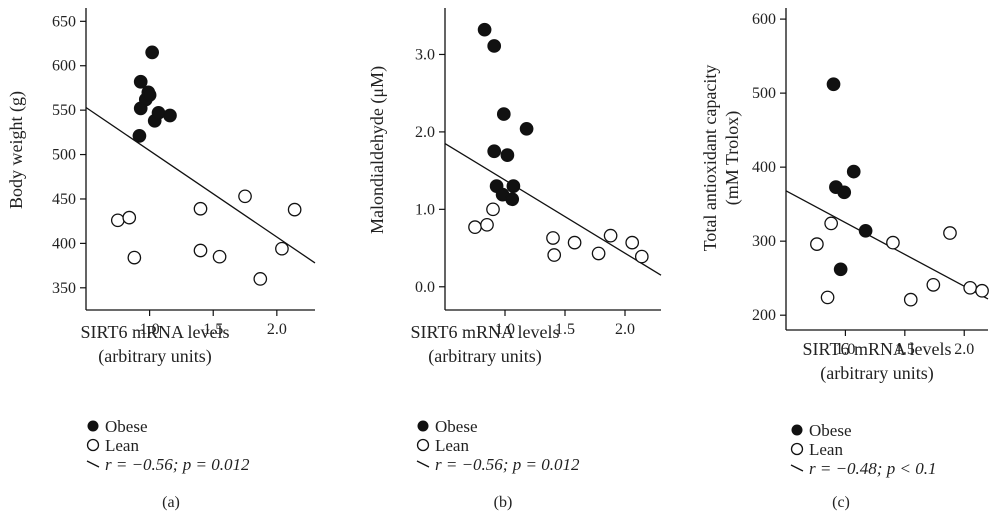  What do you see at coordinates (764, 315) in the screenshot?
I see `y-tick-label: 200` at bounding box center [764, 315].